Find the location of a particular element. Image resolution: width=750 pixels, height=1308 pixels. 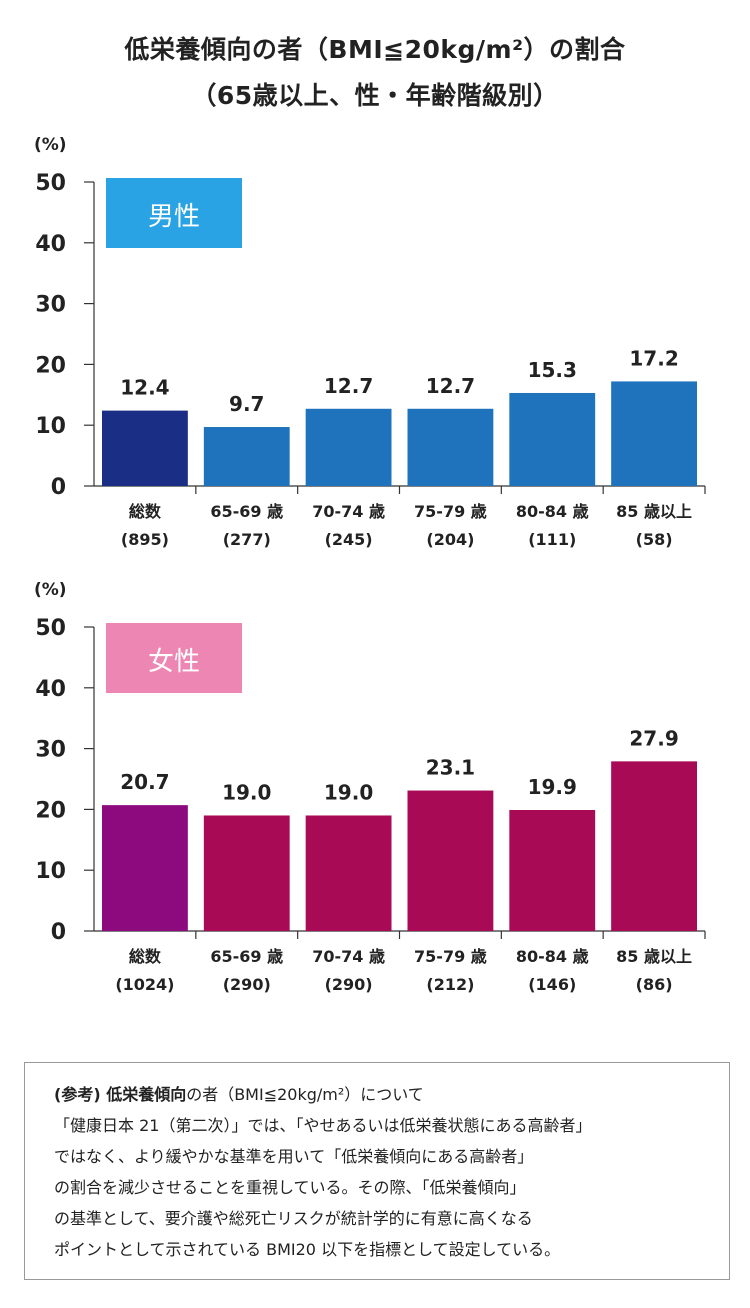

note-heading-bold: (参考) 低栄養傾向 is located at coordinates (120, 1094).